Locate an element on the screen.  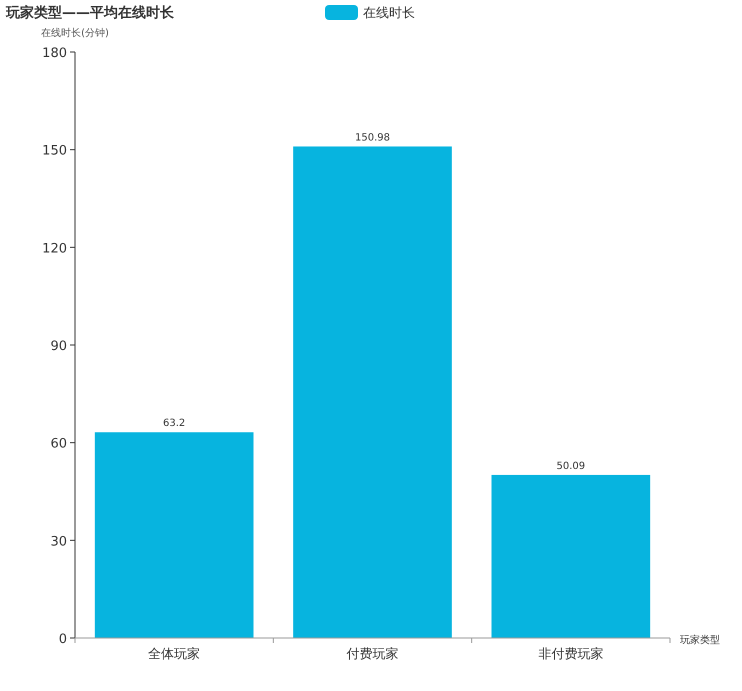
y-axis-title: 在线时长(分钟) is located at coordinates (75, 33).